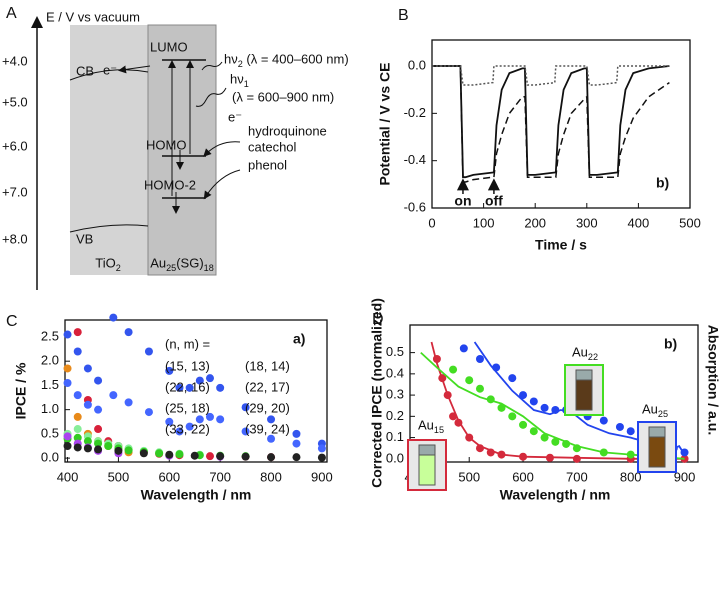 The image size is (726, 595). I want to click on x-tick-label: 600, so click(523, 476).